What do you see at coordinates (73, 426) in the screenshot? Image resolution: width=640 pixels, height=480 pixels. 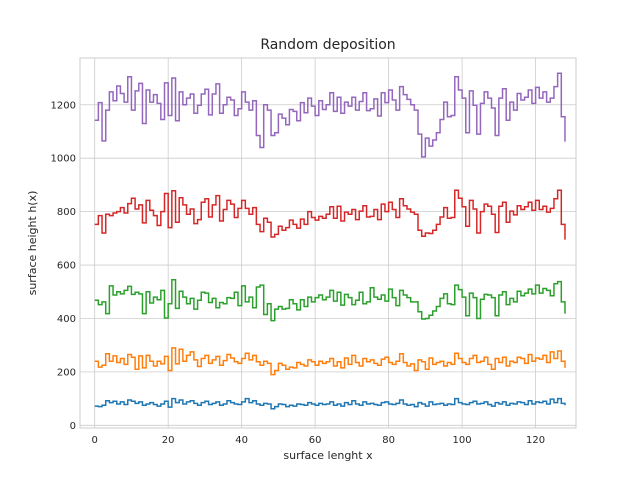 I see `y-tick-label: 0` at bounding box center [73, 426].